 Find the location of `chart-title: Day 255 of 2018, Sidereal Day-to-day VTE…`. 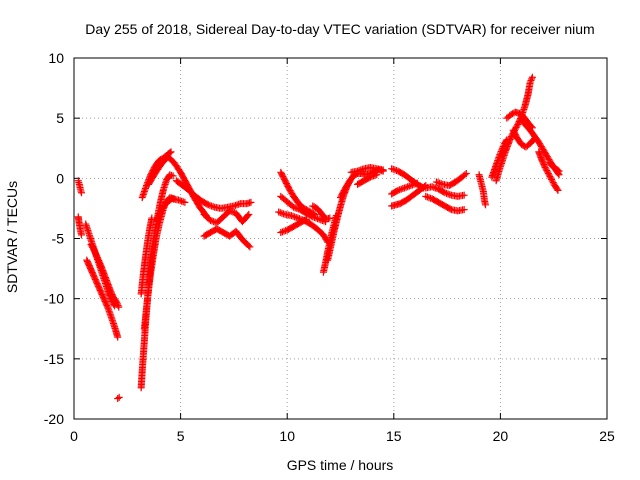

chart-title: Day 255 of 2018, Sidereal Day-to-day VTE… is located at coordinates (339, 29).